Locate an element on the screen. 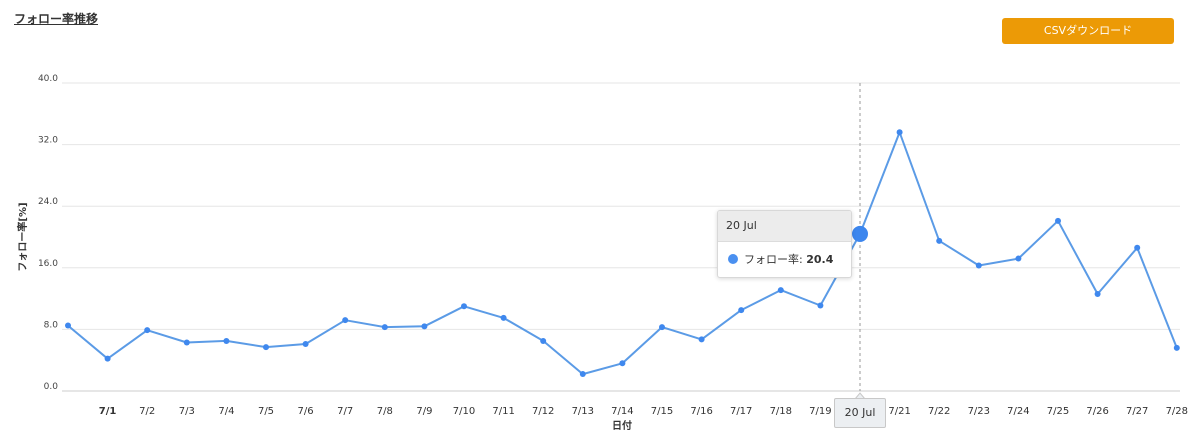 This screenshot has width=1200, height=435. tooltip-series-label: フォロー率: is located at coordinates (773, 259).